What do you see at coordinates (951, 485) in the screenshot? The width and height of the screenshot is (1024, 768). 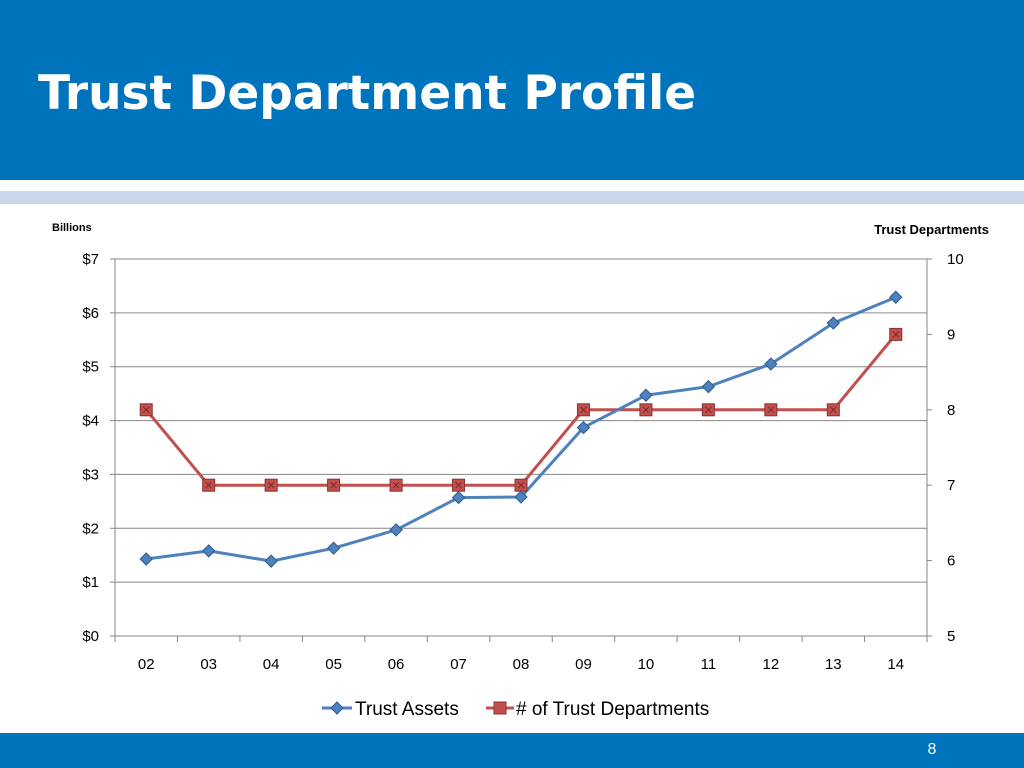 I see `right-tick-label: 7` at bounding box center [951, 485].